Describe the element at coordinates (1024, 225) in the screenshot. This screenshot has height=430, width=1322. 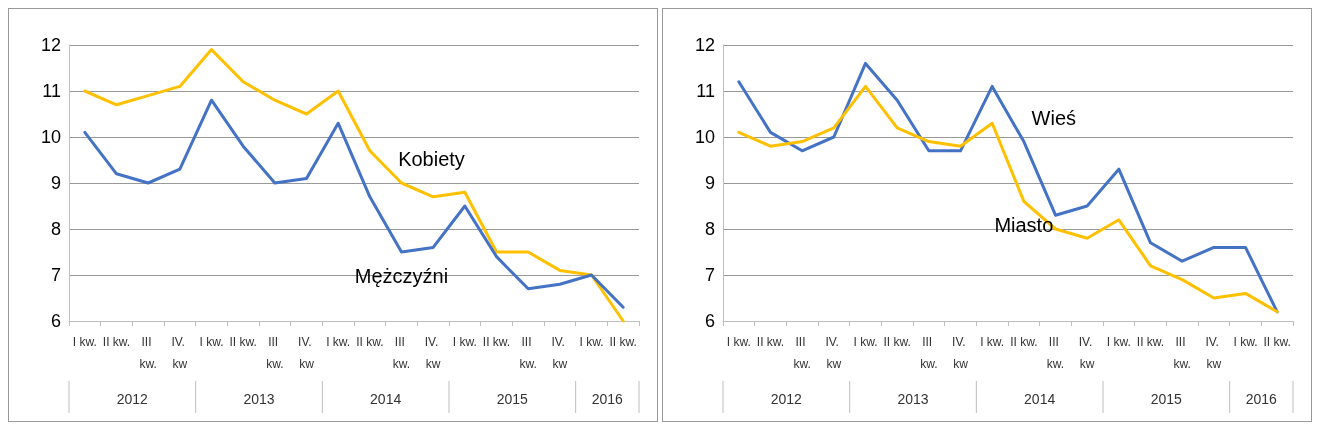
I see `series-label: Miasto` at that location.